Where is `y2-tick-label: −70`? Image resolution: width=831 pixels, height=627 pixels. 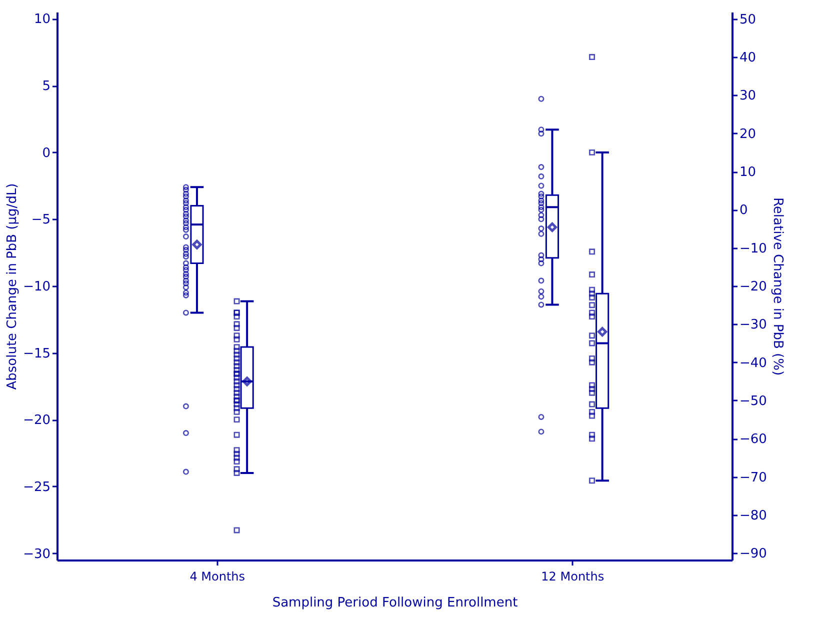 y2-tick-label: −70 is located at coordinates (753, 478).